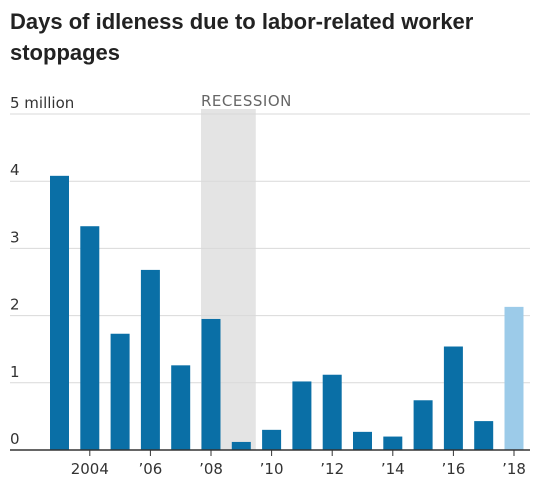 The height and width of the screenshot is (500, 539). What do you see at coordinates (272, 469) in the screenshot?
I see `x-tick-label: ’10` at bounding box center [272, 469].